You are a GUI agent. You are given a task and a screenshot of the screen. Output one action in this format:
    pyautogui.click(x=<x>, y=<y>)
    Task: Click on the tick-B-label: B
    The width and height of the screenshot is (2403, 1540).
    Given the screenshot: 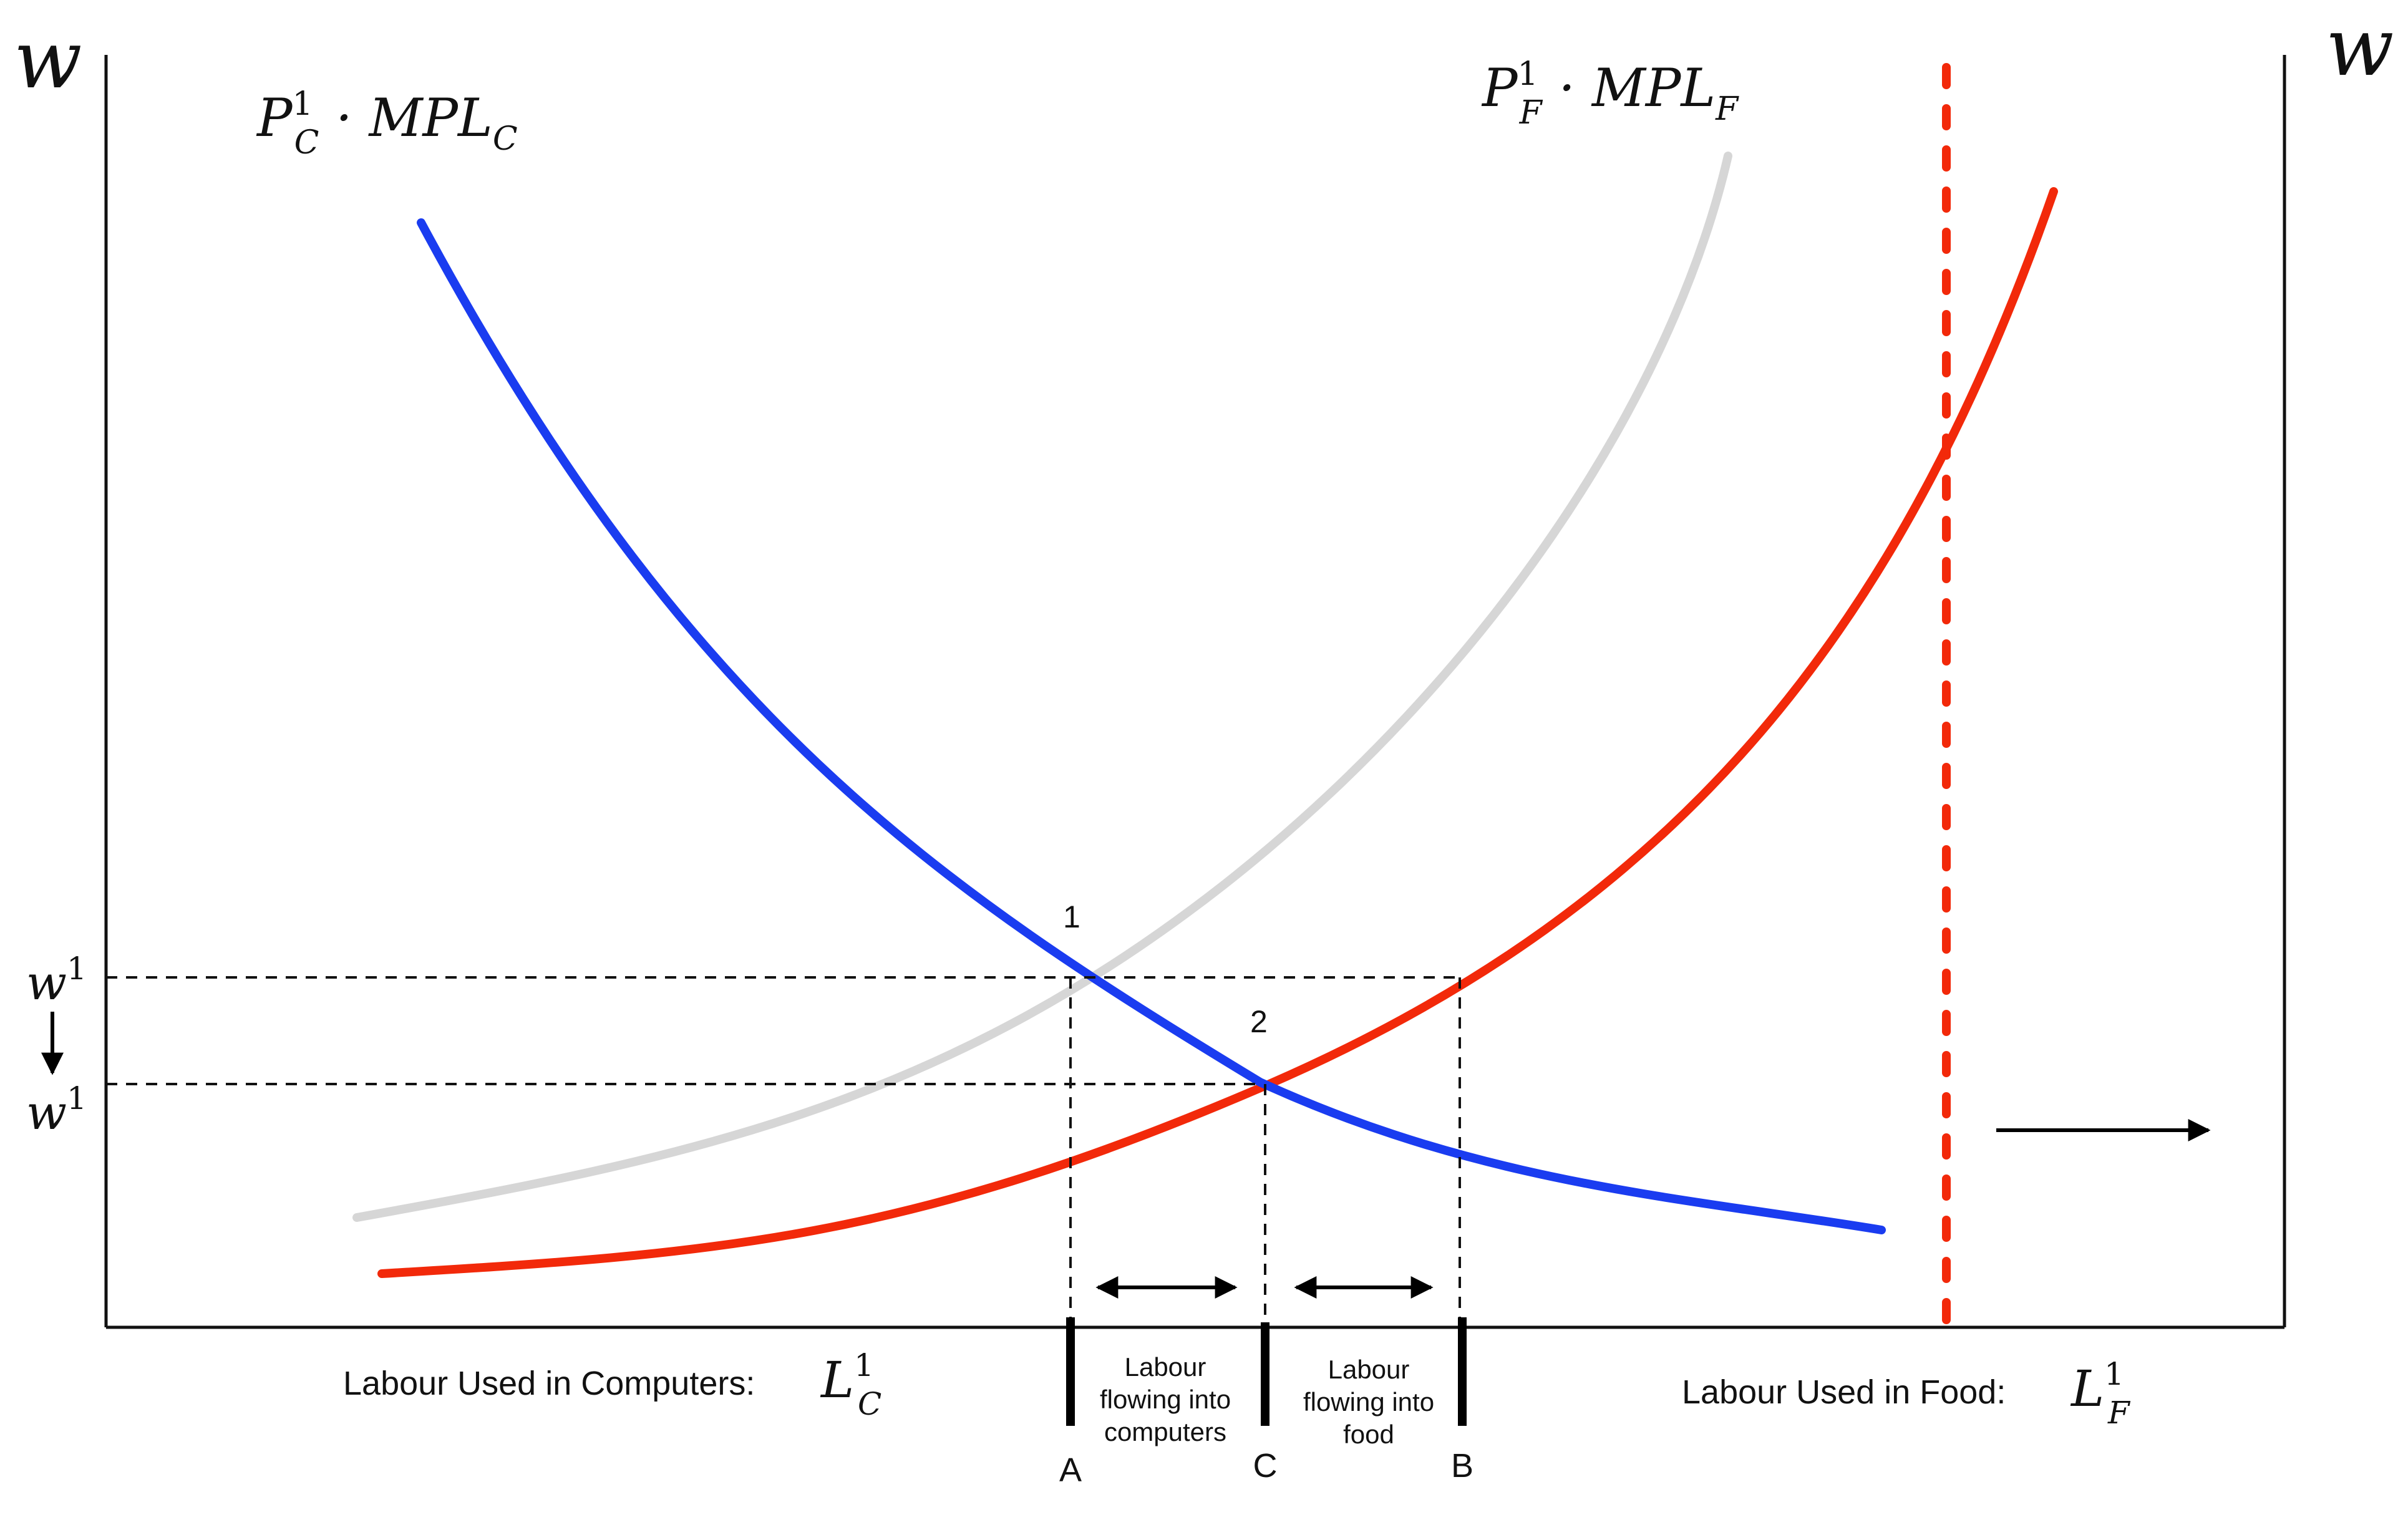 What is the action you would take?
    pyautogui.click(x=1462, y=1465)
    